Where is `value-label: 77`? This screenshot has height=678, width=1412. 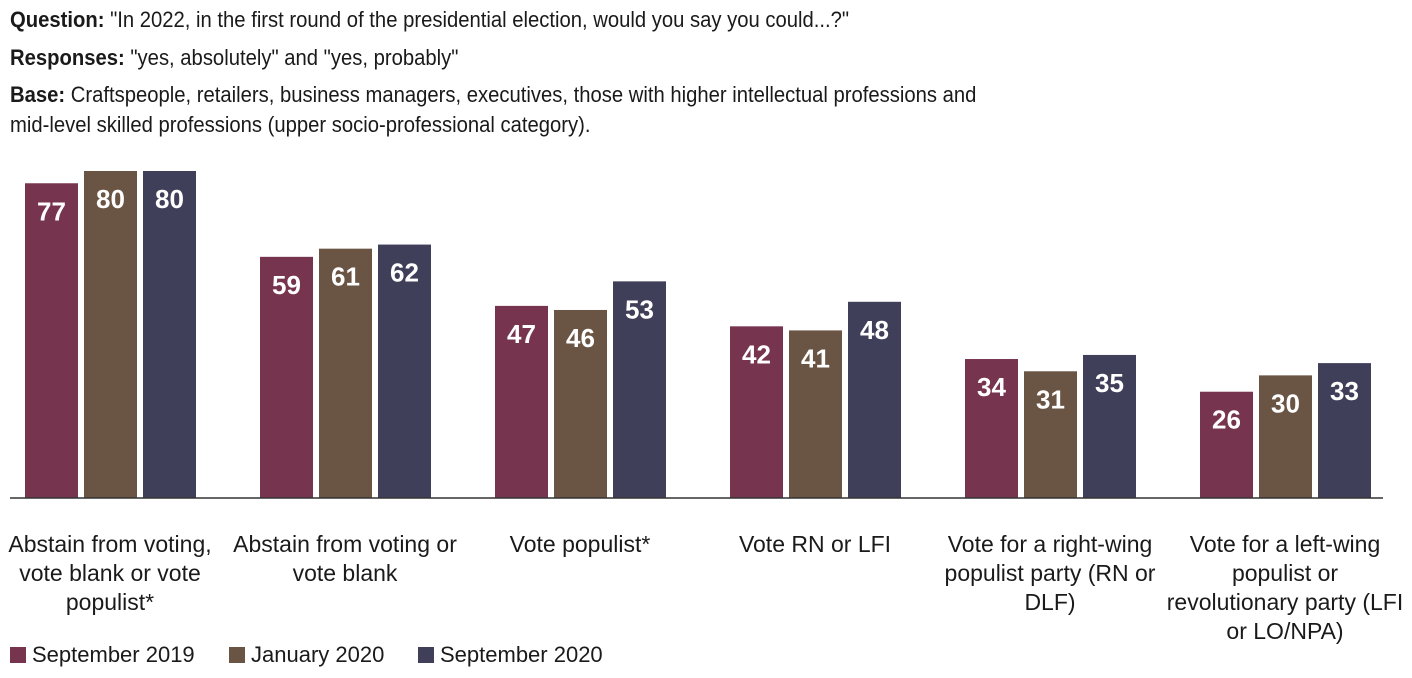
value-label: 77 is located at coordinates (51, 211).